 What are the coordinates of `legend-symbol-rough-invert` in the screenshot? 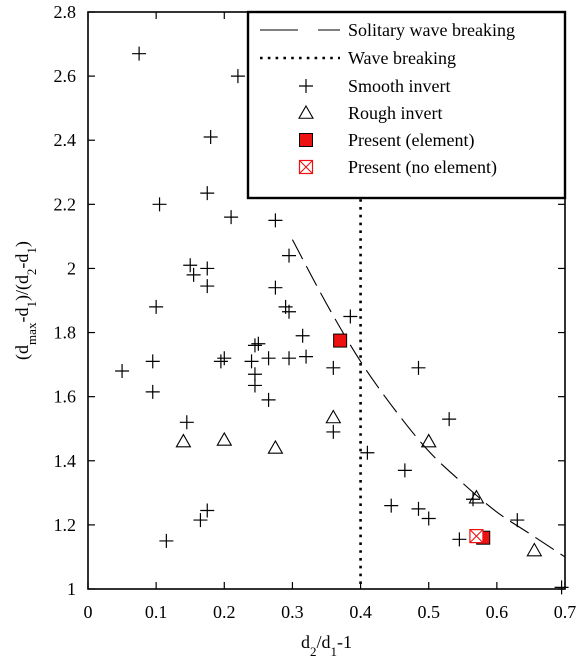 It's located at (306, 111).